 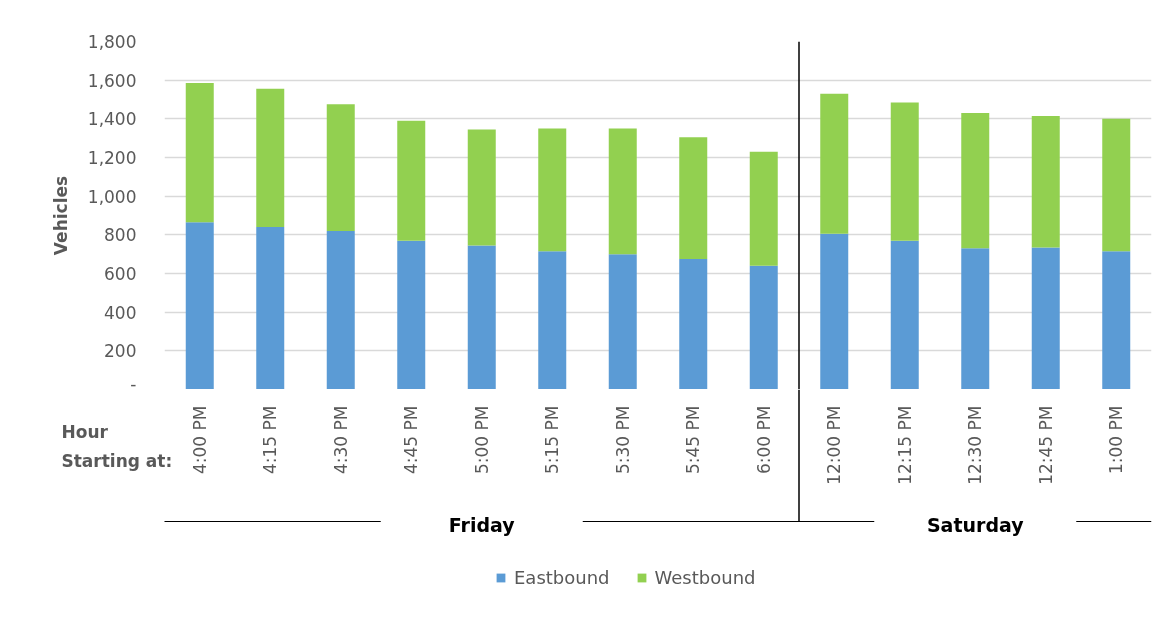 What do you see at coordinates (481, 439) in the screenshot?
I see `x-tick-label: 5:00 PM` at bounding box center [481, 439].